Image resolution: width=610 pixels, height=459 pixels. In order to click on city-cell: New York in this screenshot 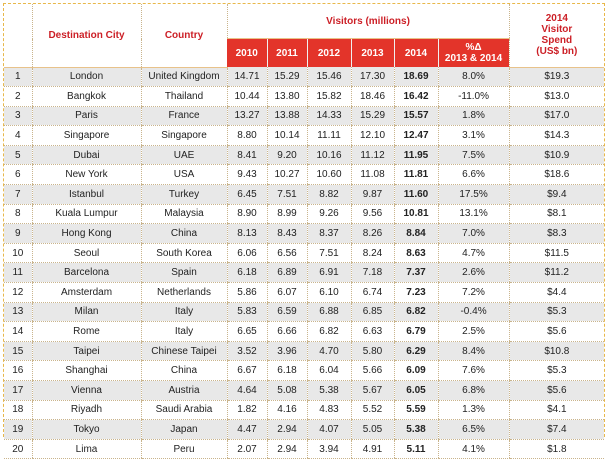, I will do `click(86, 175)`.